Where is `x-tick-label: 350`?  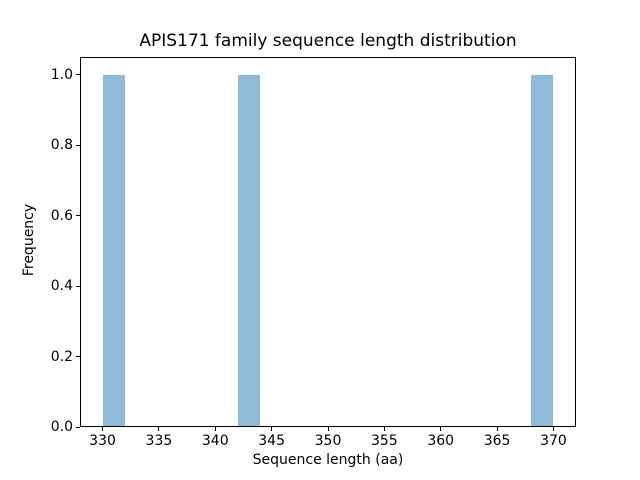 x-tick-label: 350 is located at coordinates (328, 441).